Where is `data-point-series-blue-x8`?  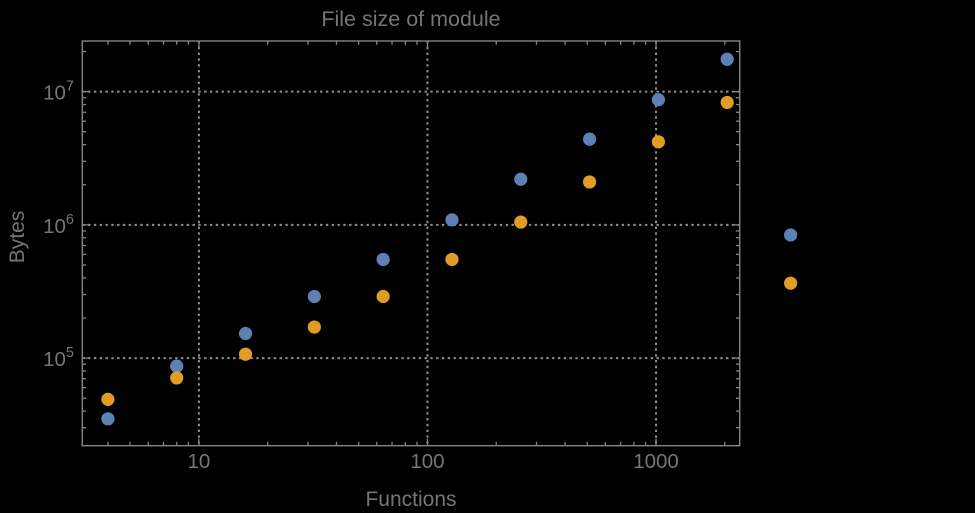 data-point-series-blue-x8 is located at coordinates (177, 366).